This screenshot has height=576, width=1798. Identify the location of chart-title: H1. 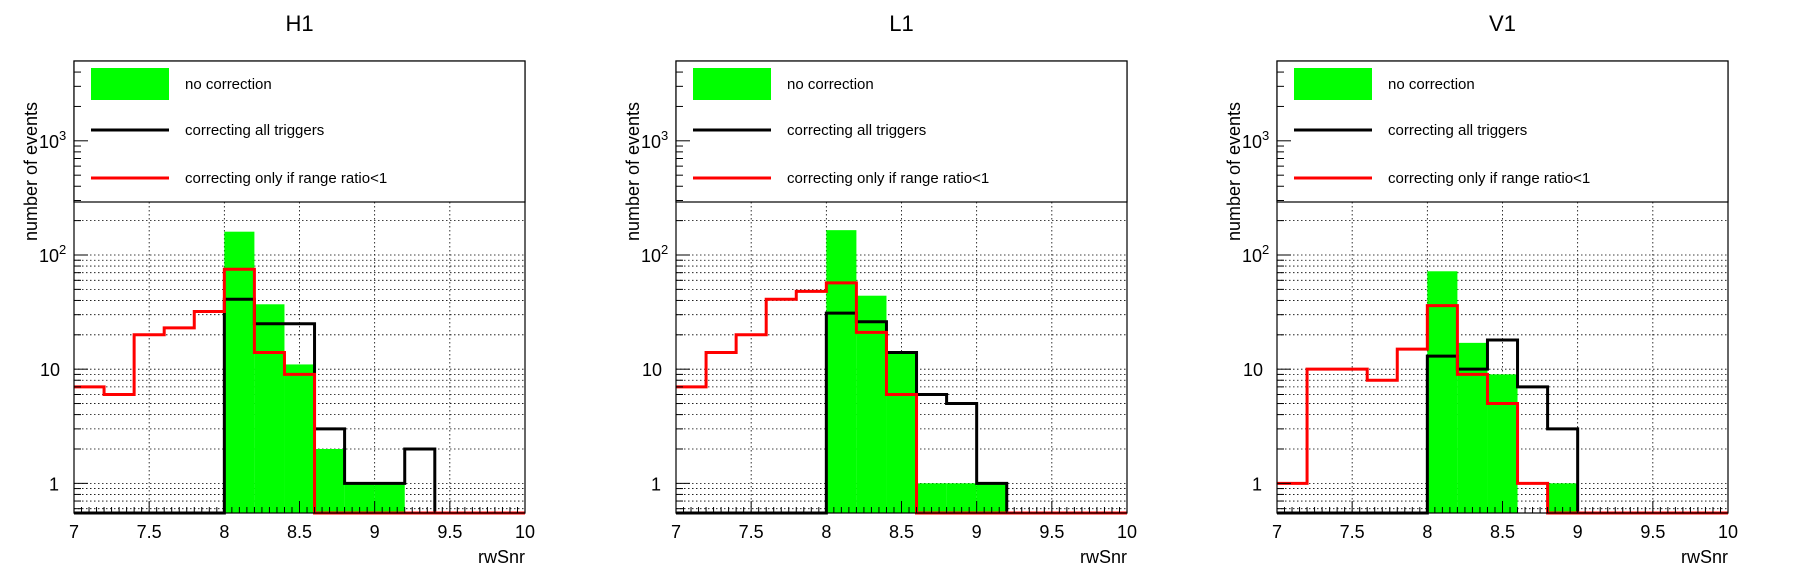
(299, 23).